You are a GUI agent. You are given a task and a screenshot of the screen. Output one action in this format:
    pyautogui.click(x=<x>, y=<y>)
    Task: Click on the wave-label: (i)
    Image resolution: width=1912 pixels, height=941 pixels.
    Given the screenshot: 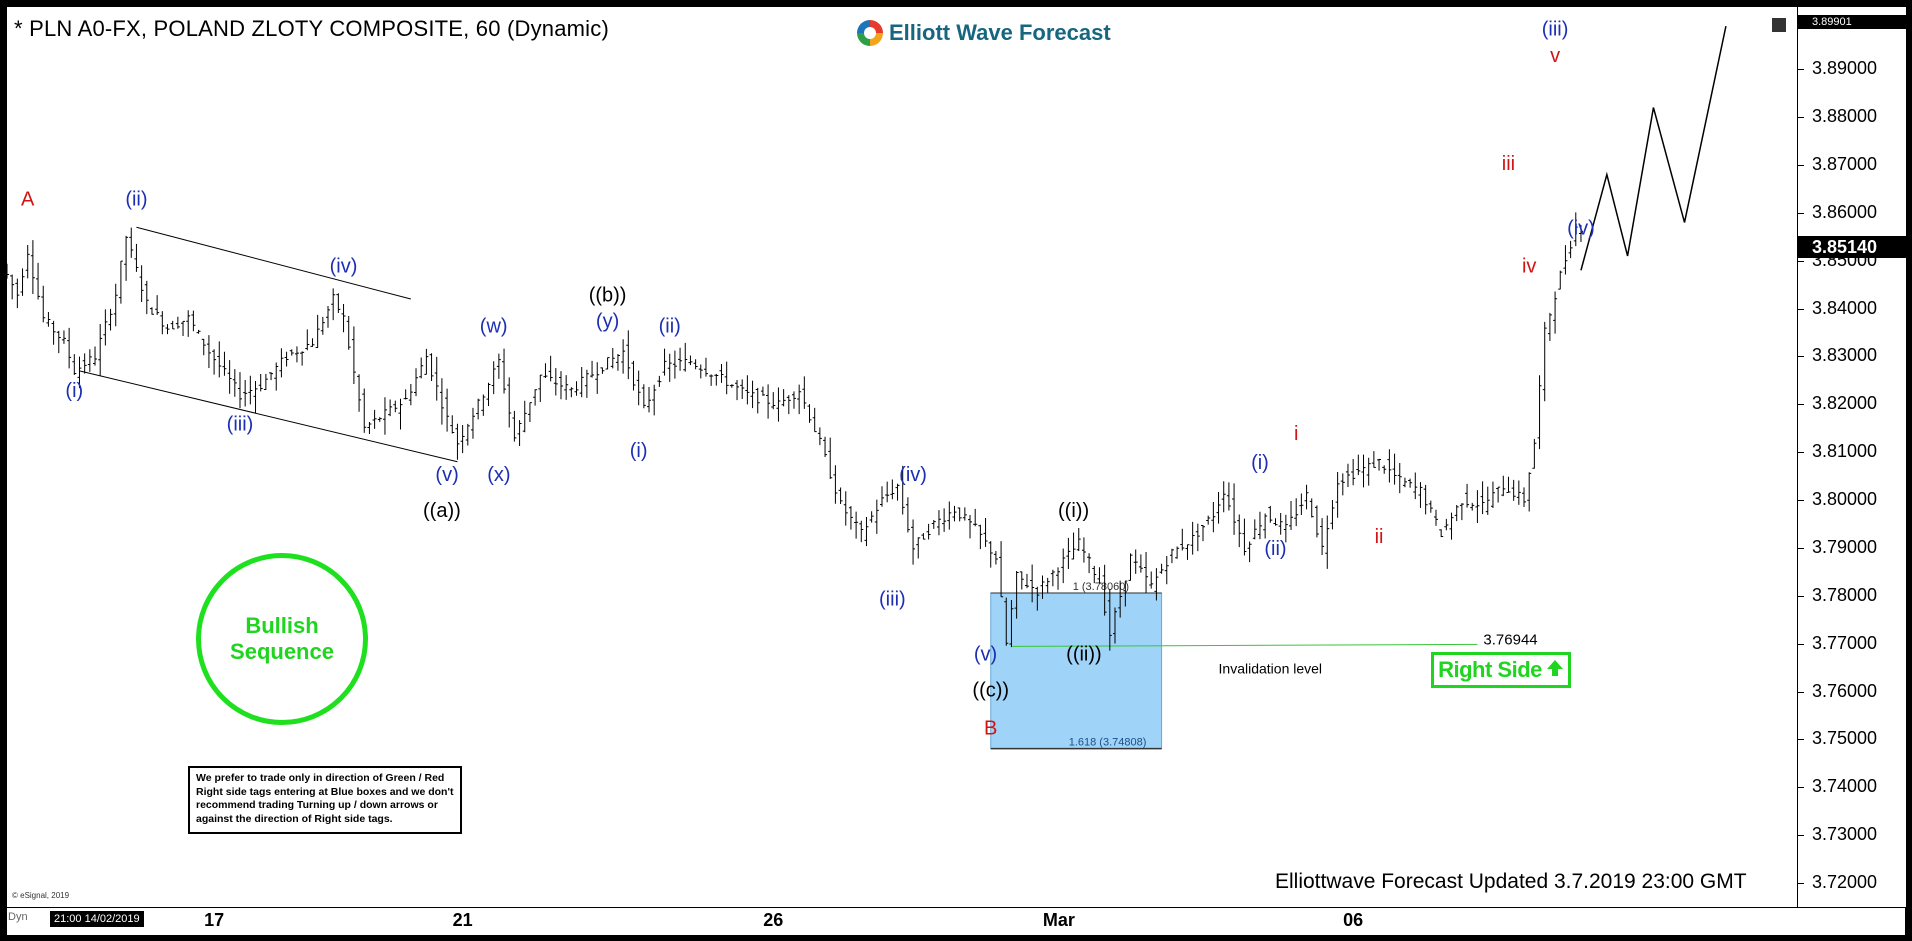 What is the action you would take?
    pyautogui.click(x=74, y=391)
    